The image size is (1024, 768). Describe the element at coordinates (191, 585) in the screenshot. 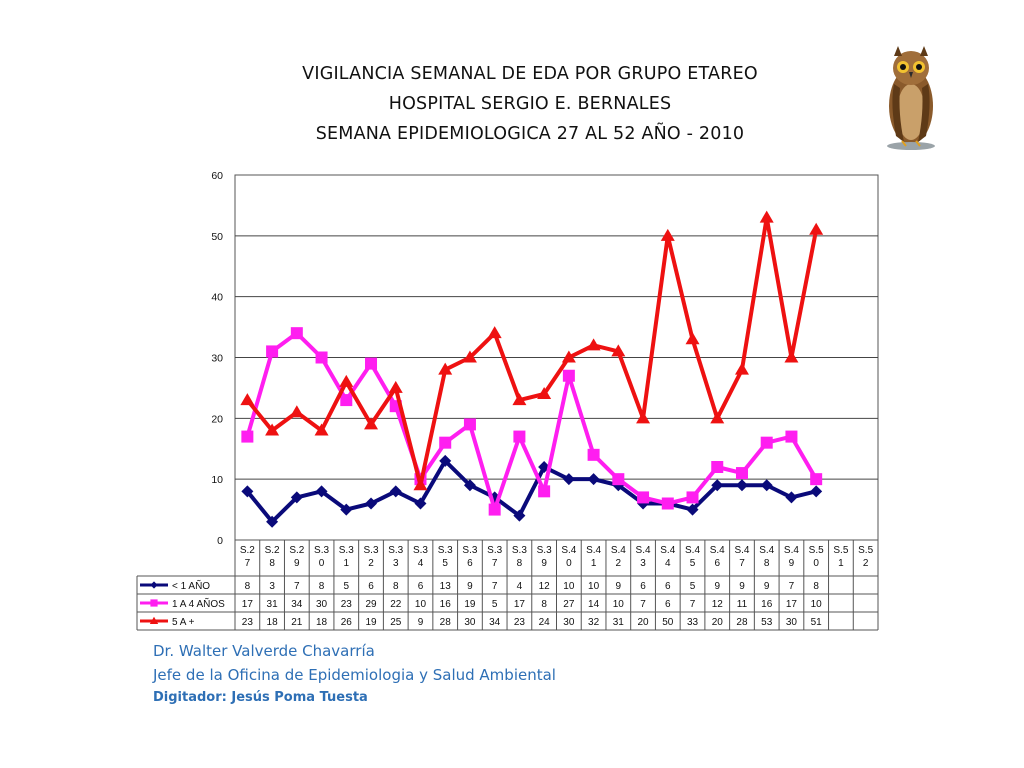

I see `legend-series-name: < 1 AÑO` at that location.